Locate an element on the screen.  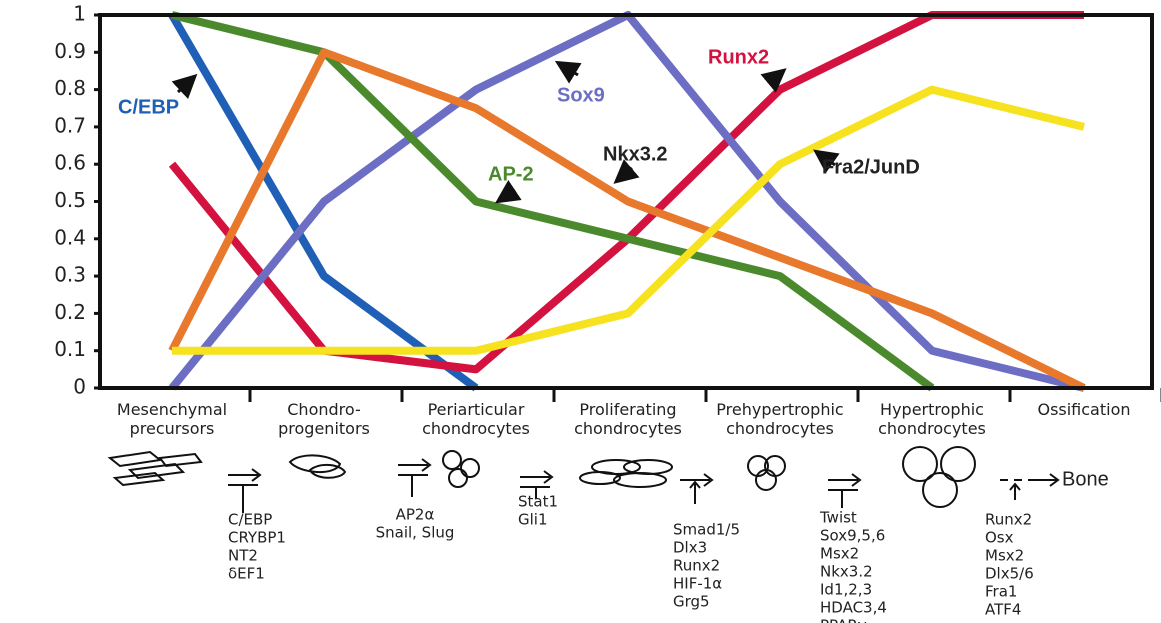
y-tick-label: 0.9 is located at coordinates (70, 51).